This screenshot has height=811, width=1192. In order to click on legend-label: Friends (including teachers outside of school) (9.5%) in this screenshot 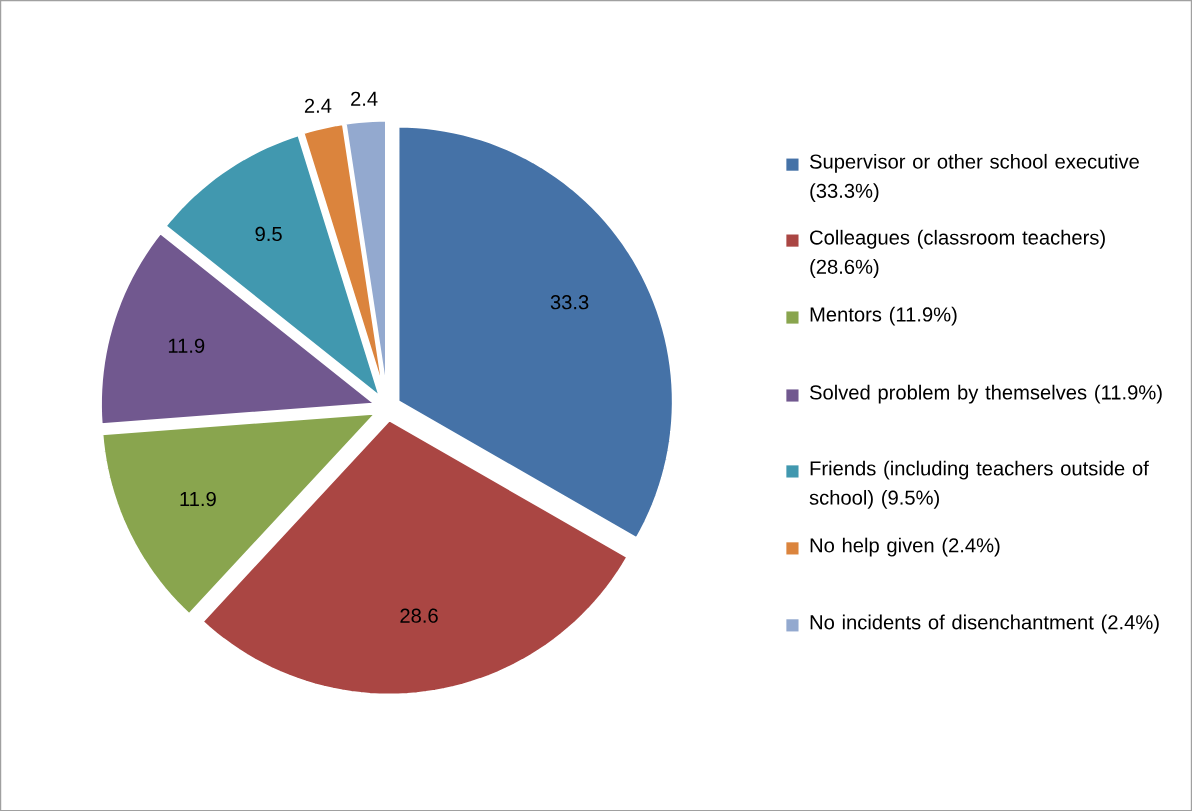, I will do `click(979, 484)`.